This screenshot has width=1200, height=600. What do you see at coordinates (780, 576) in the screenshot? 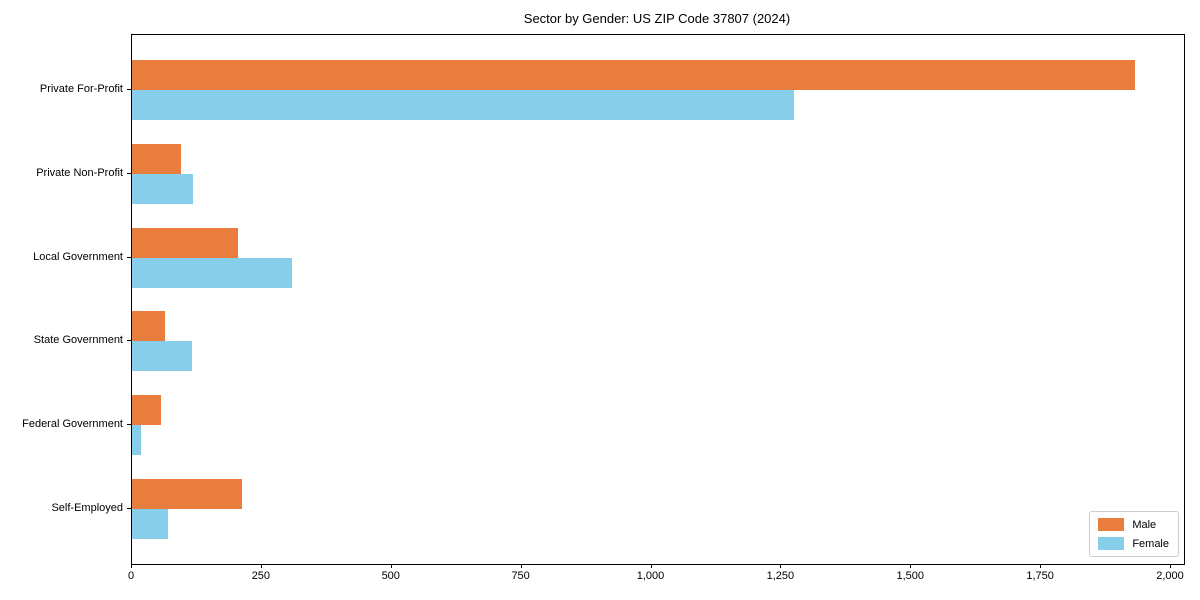
I see `x-tick-label: 1,250` at bounding box center [780, 576].